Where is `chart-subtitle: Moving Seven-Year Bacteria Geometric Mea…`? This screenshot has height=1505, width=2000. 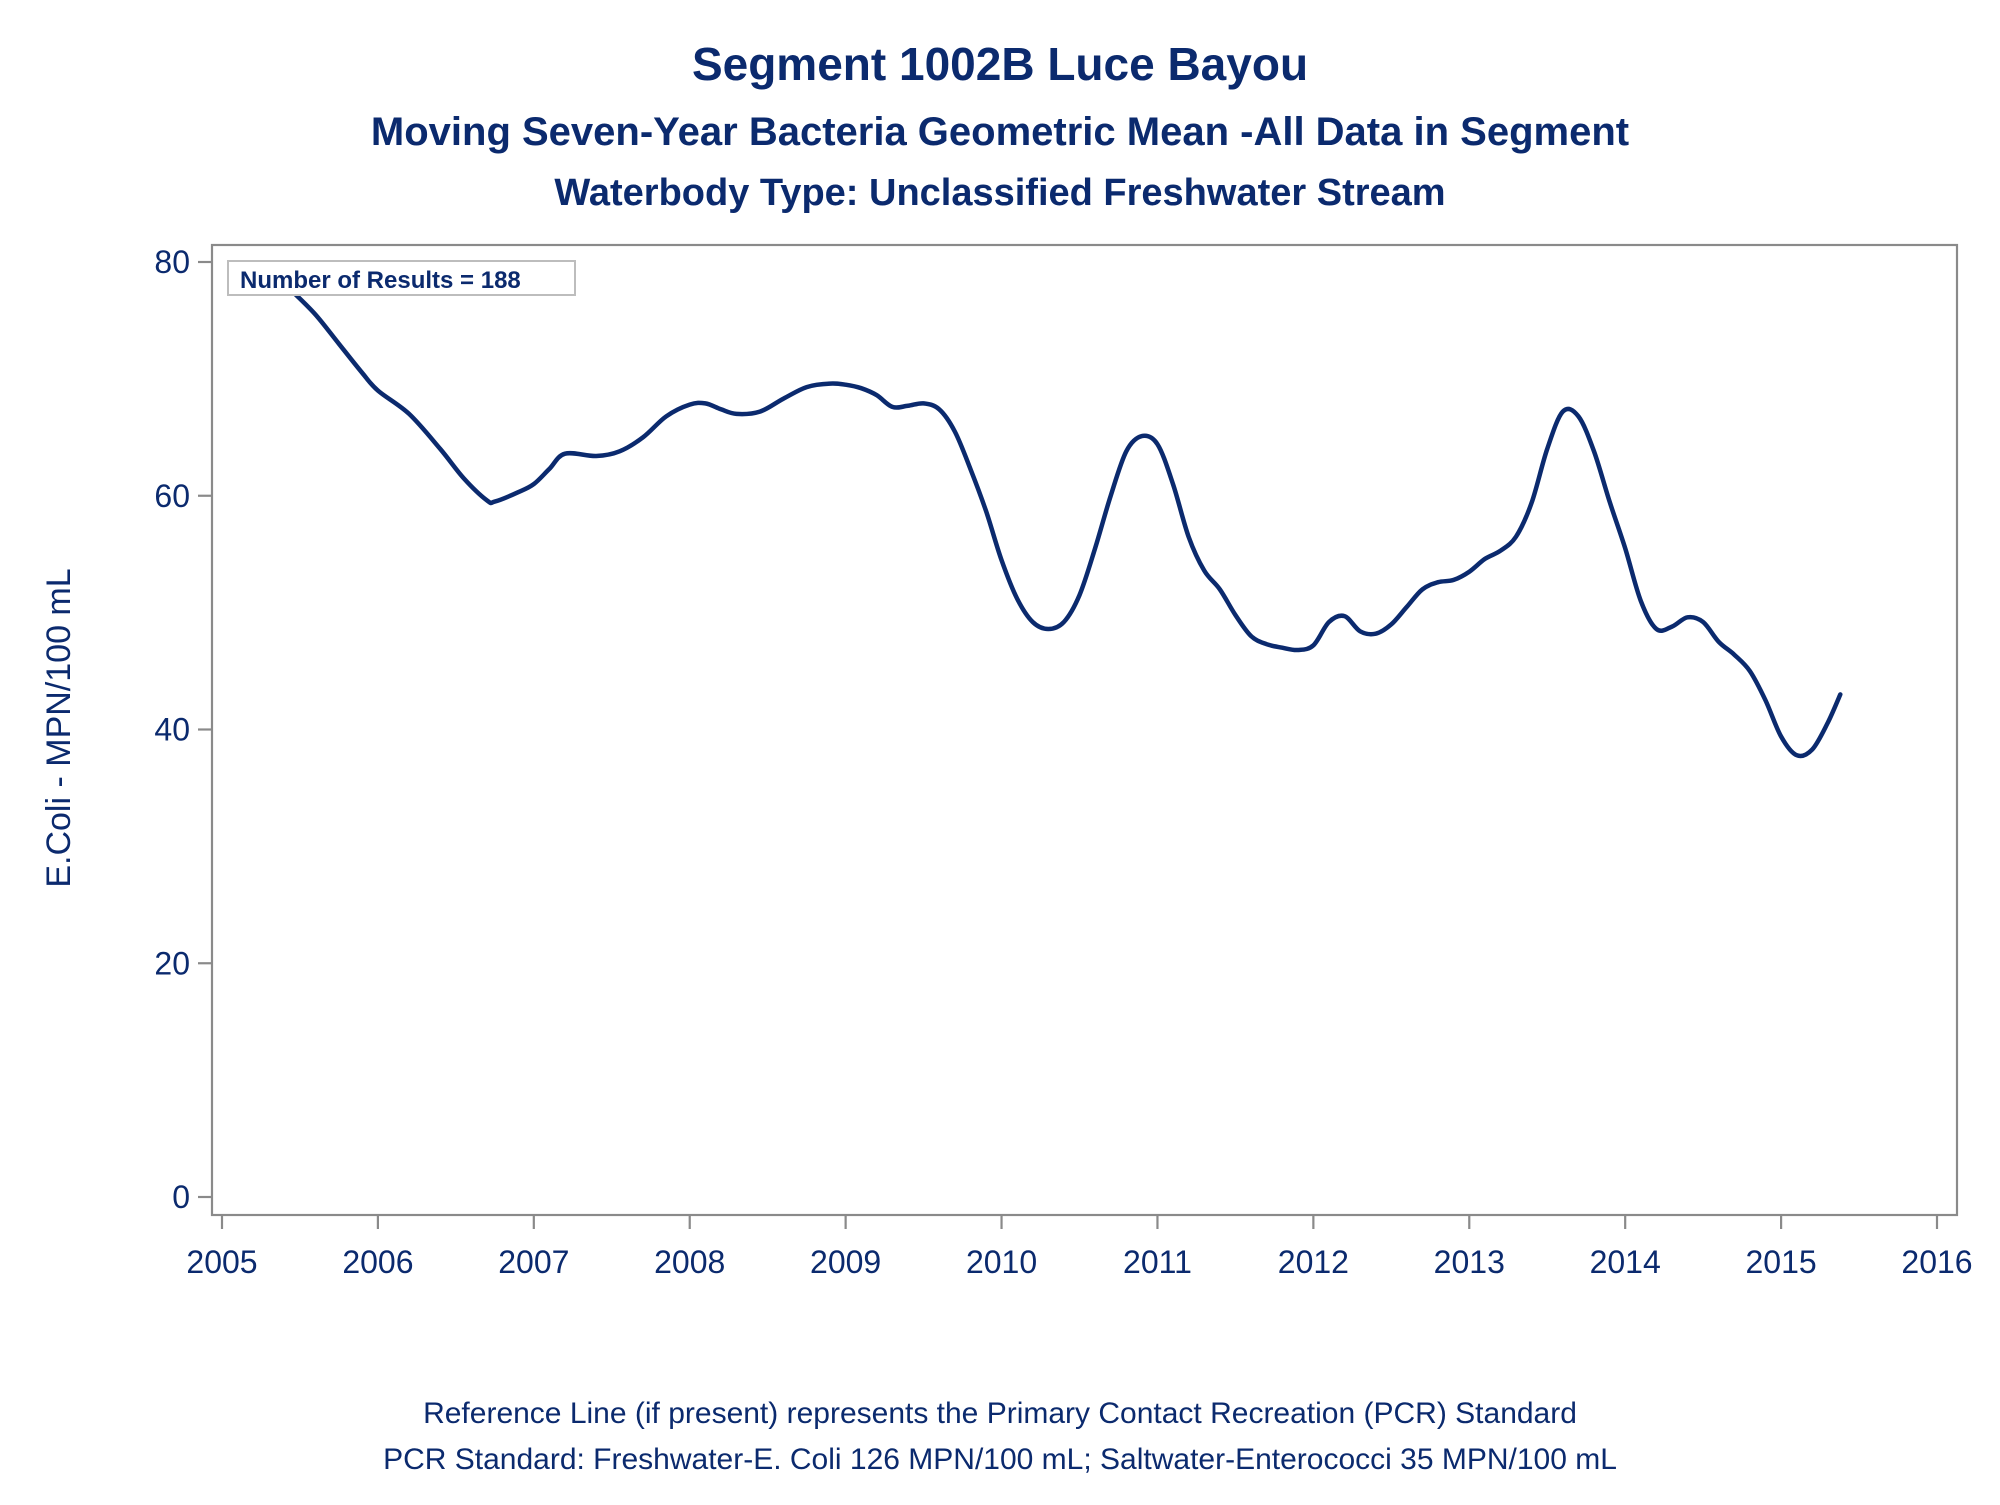
chart-subtitle: Moving Seven-Year Bacteria Geometric Mea… is located at coordinates (1000, 132).